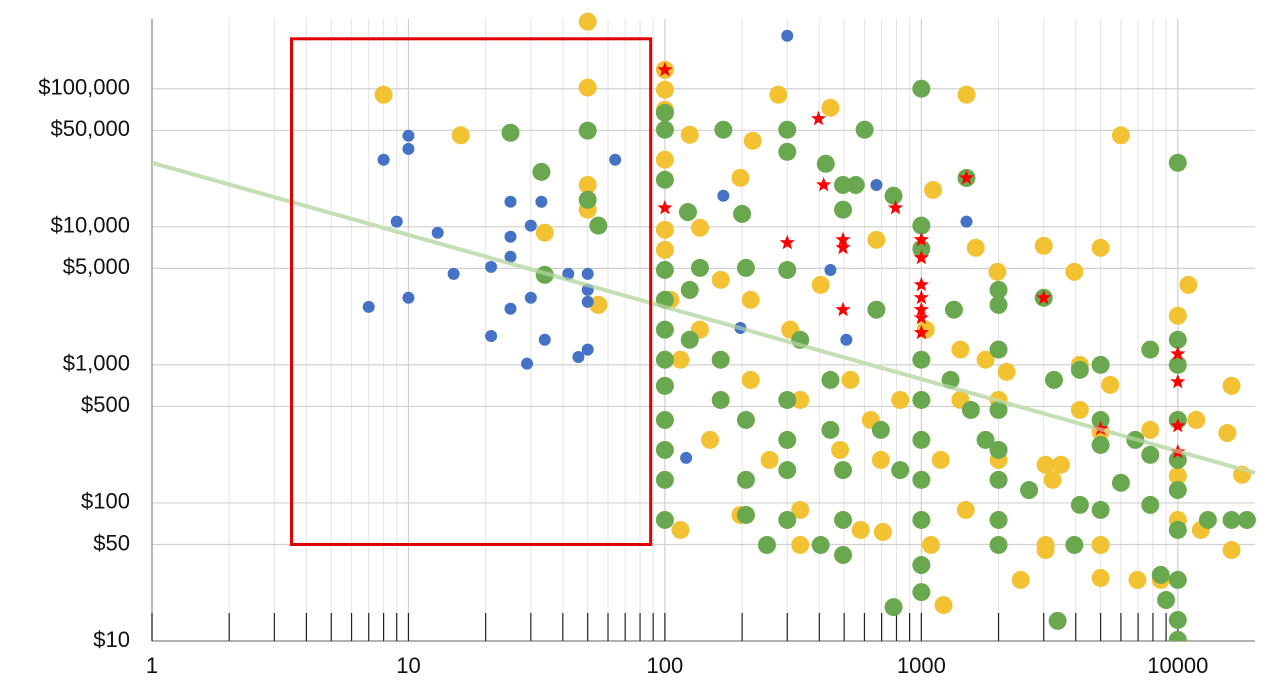 Image resolution: width=1280 pixels, height=683 pixels. What do you see at coordinates (921, 665) in the screenshot?
I see `x-tick-label: 1000` at bounding box center [921, 665].